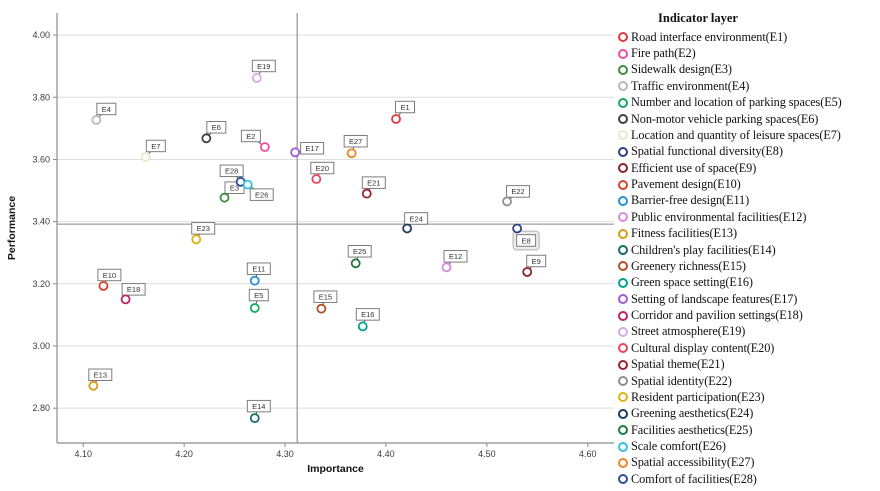 The height and width of the screenshot is (491, 880). What do you see at coordinates (264, 147) in the screenshot?
I see `data-point-E2` at bounding box center [264, 147].